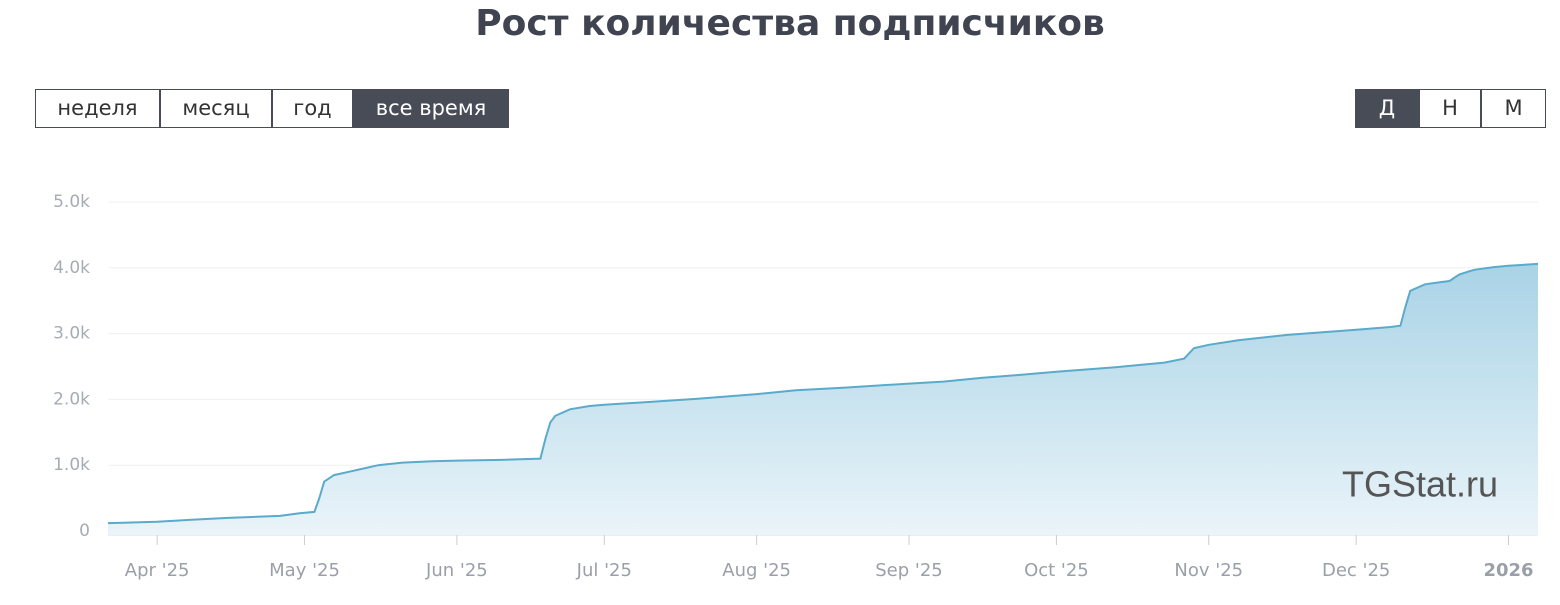 This screenshot has height=605, width=1560. What do you see at coordinates (304, 570) in the screenshot?
I see `x-tick-label: May '25` at bounding box center [304, 570].